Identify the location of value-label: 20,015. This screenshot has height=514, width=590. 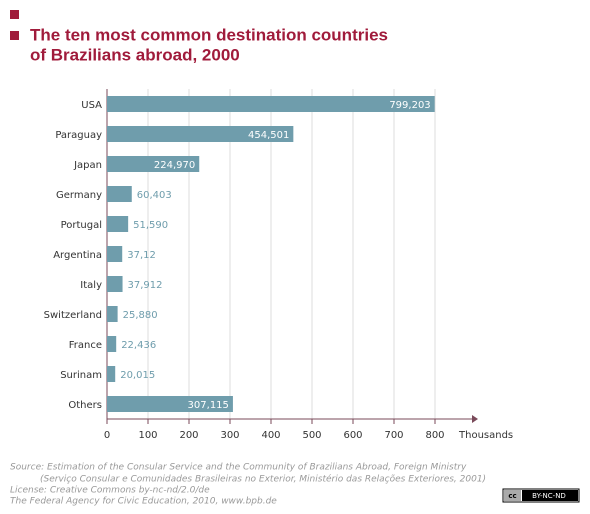
(137, 375).